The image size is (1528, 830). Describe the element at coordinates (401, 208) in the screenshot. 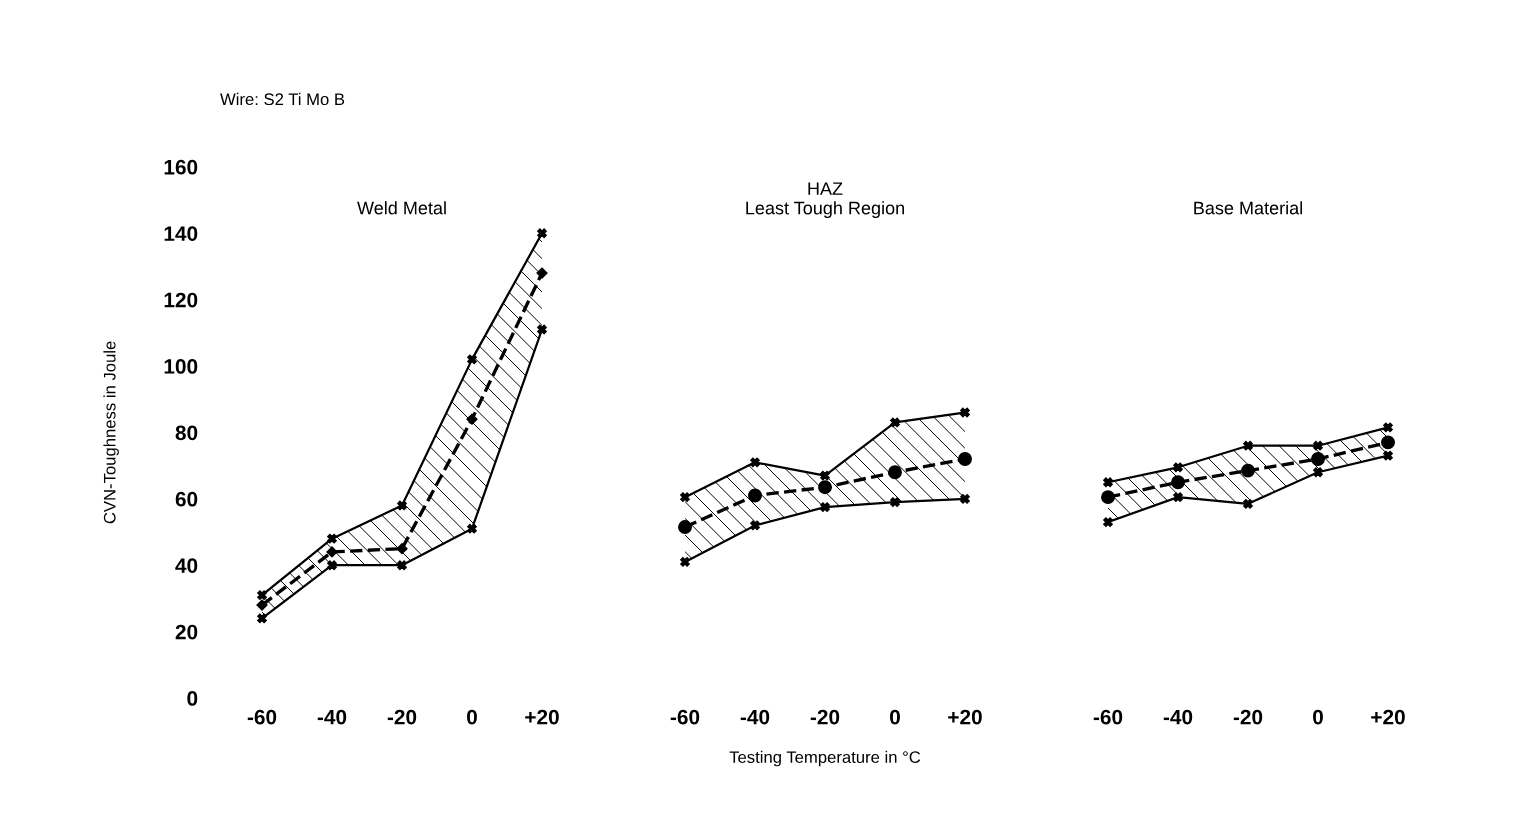

I see `text: Weld Metal` at that location.